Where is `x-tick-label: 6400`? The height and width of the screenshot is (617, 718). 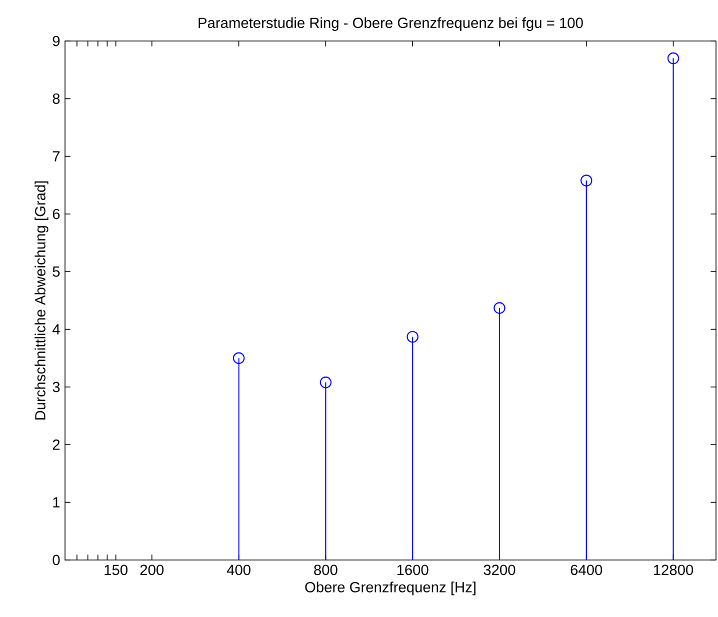
x-tick-label: 6400 is located at coordinates (586, 570).